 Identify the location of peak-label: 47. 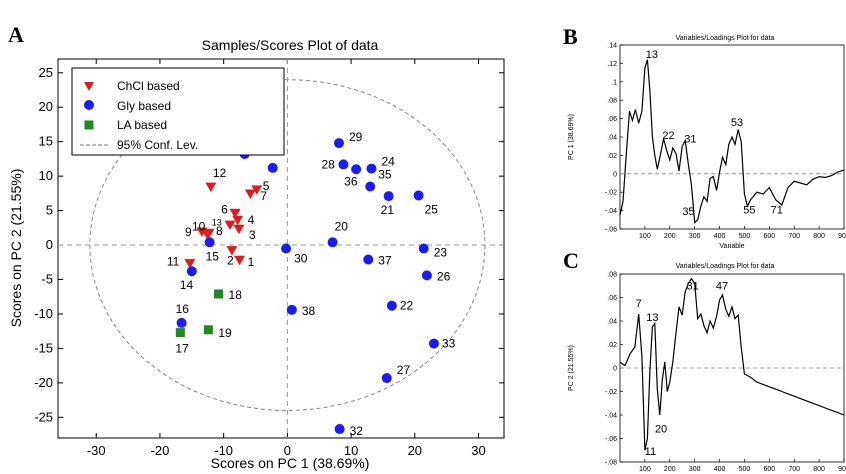
(722, 286).